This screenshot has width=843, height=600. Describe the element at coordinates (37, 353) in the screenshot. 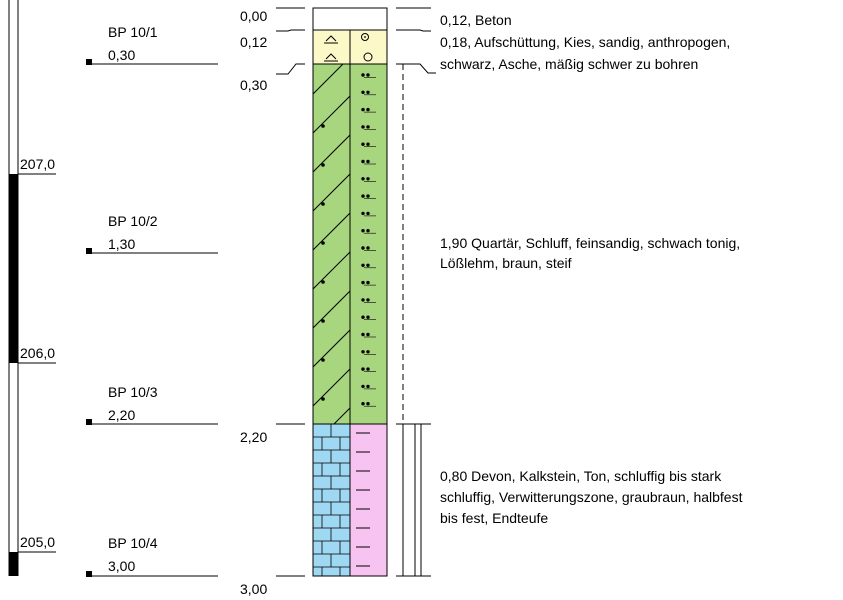

I see `elevation-label: 206,0` at that location.